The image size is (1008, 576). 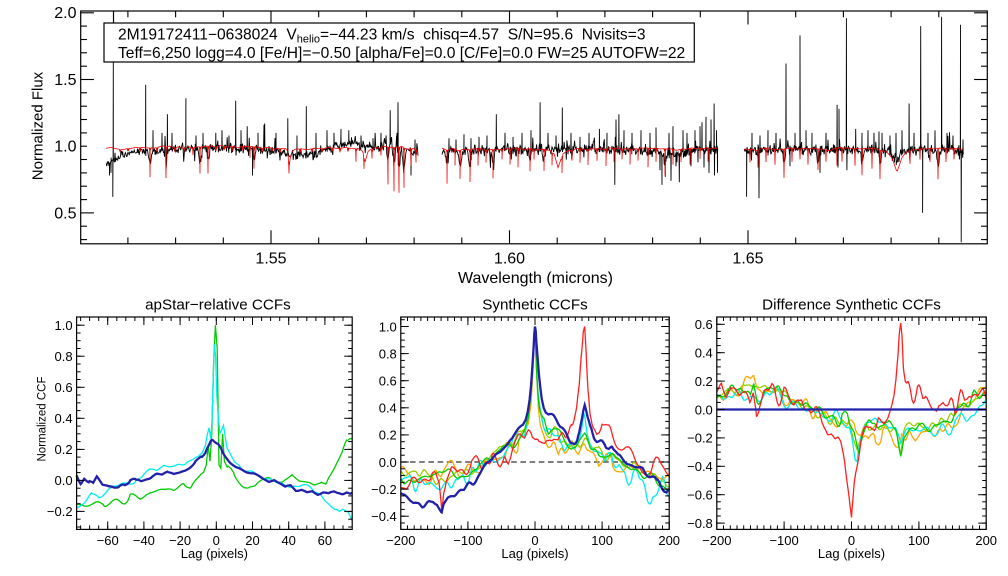 What do you see at coordinates (38, 125) in the screenshot?
I see `svg-text: Normalized Flux` at bounding box center [38, 125].